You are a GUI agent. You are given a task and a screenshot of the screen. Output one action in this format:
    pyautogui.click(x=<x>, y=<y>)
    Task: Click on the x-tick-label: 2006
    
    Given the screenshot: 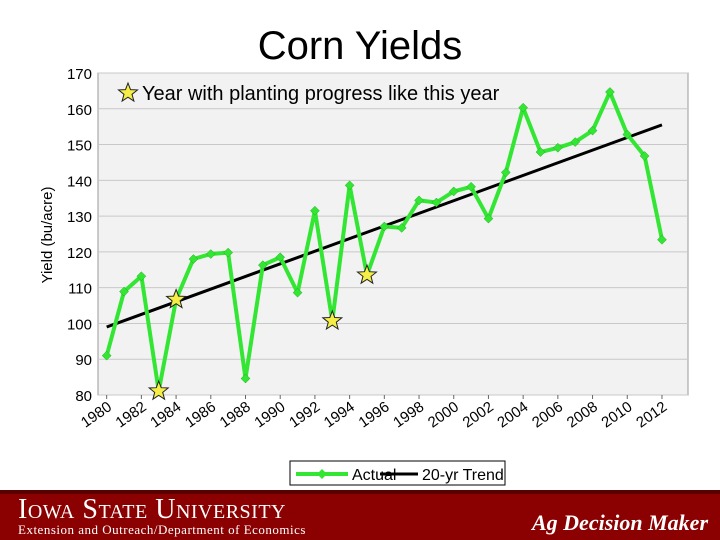 What is the action you would take?
    pyautogui.click(x=547, y=414)
    